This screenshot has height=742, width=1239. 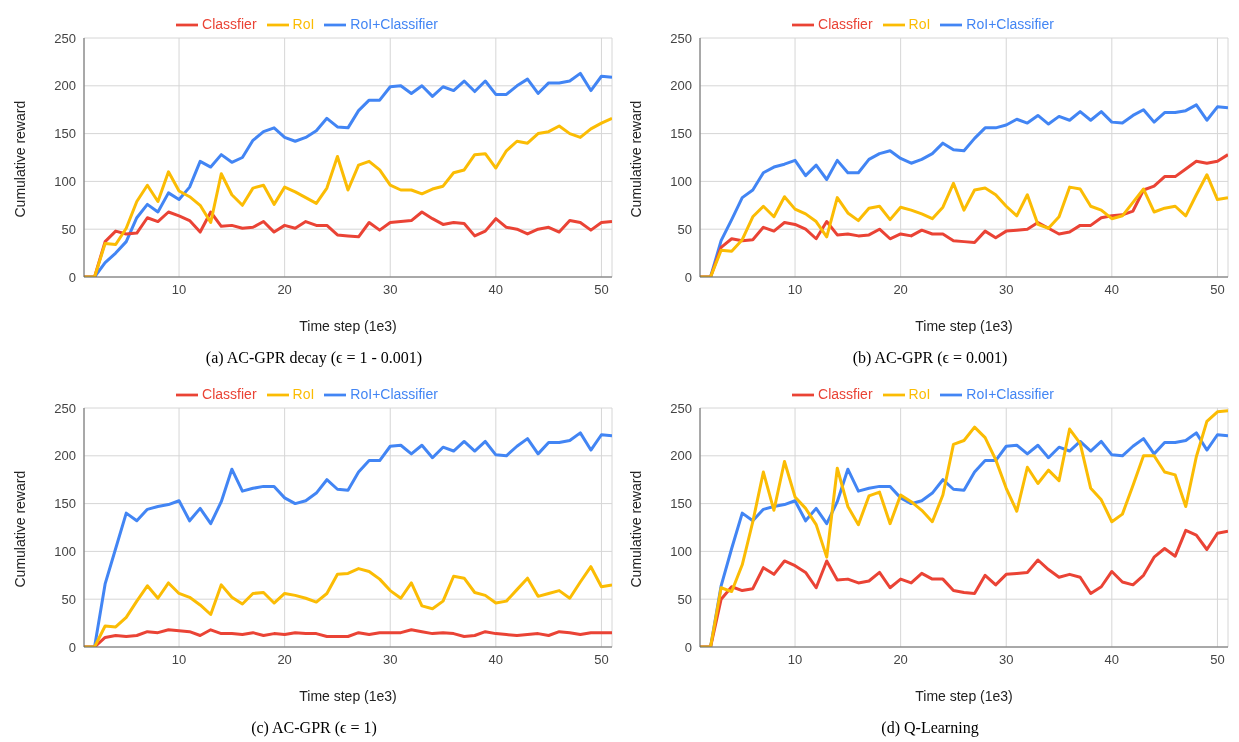 I want to click on text: (d) Q-Learning, so click(x=930, y=728).